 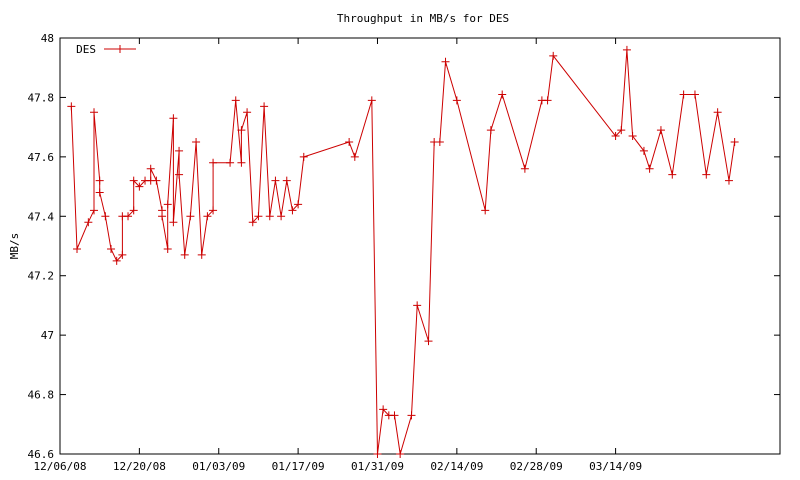 I want to click on y-tick-label: 46.6, so click(x=41, y=454).